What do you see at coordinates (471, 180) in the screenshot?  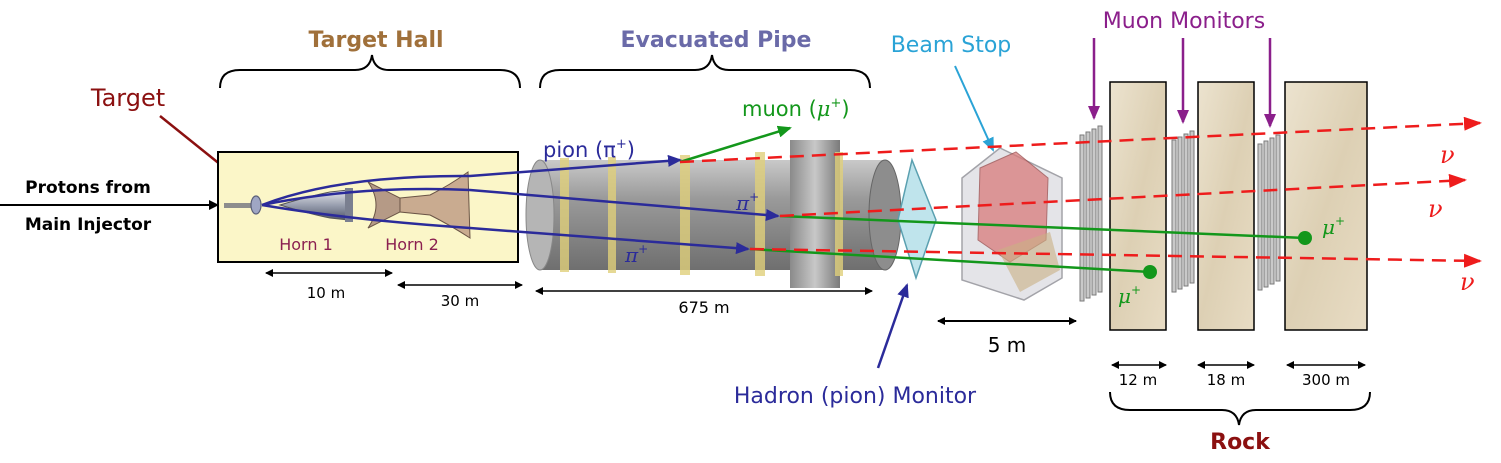 I see `pion-track-upper` at bounding box center [471, 180].